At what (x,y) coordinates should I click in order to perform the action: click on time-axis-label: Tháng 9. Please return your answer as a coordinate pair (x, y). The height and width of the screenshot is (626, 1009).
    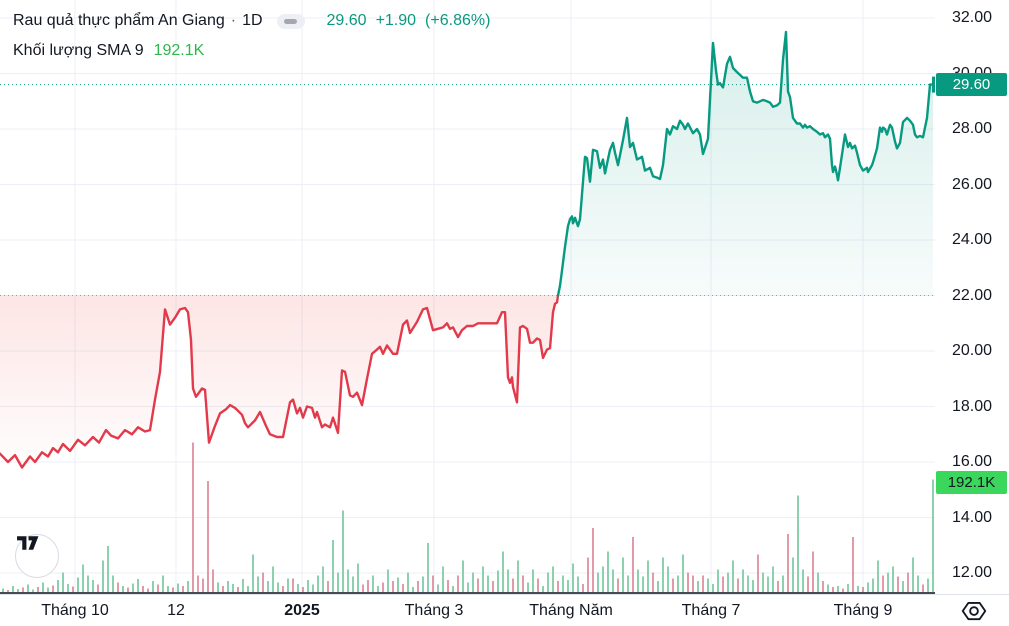
    Looking at the image, I should click on (863, 610).